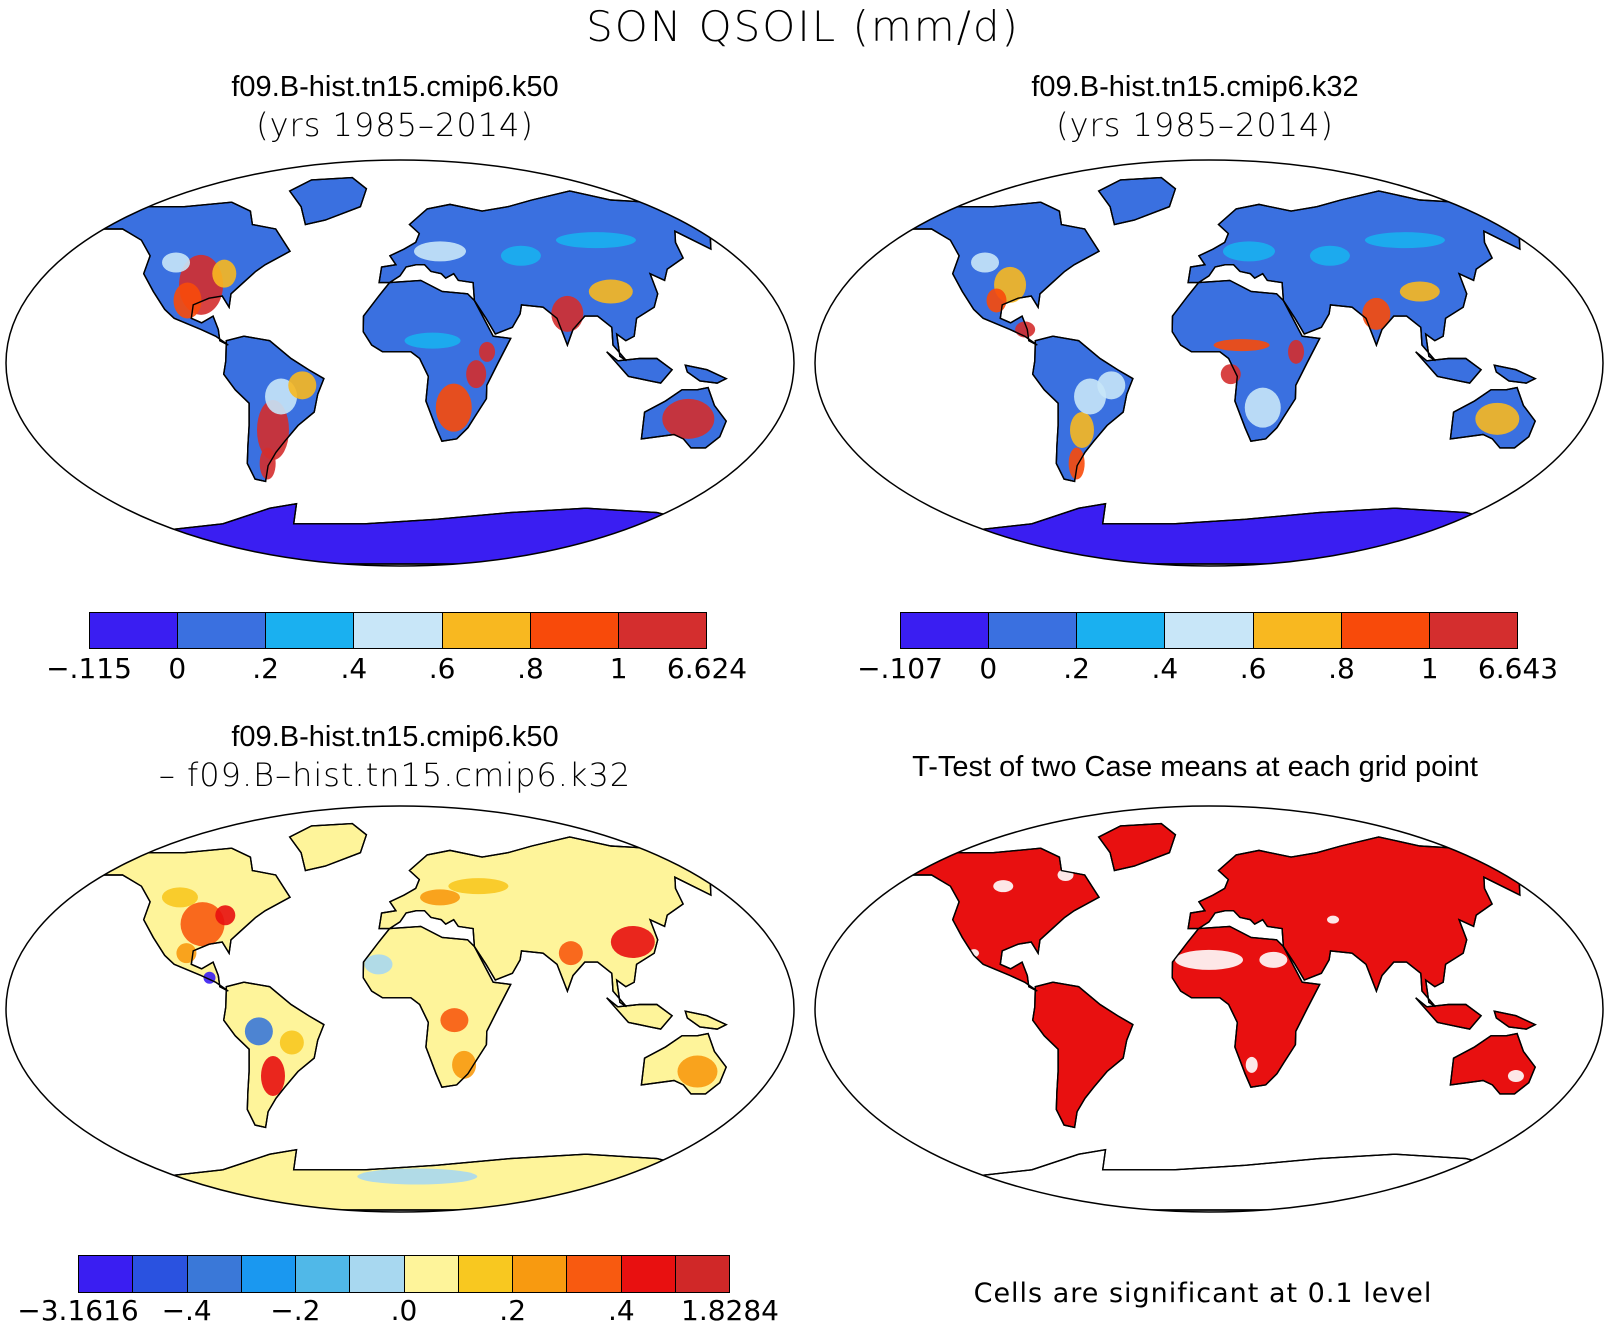 Image resolution: width=1606 pixels, height=1327 pixels. What do you see at coordinates (295, 1310) in the screenshot?
I see `colorbar-tick-label: −.2` at bounding box center [295, 1310].